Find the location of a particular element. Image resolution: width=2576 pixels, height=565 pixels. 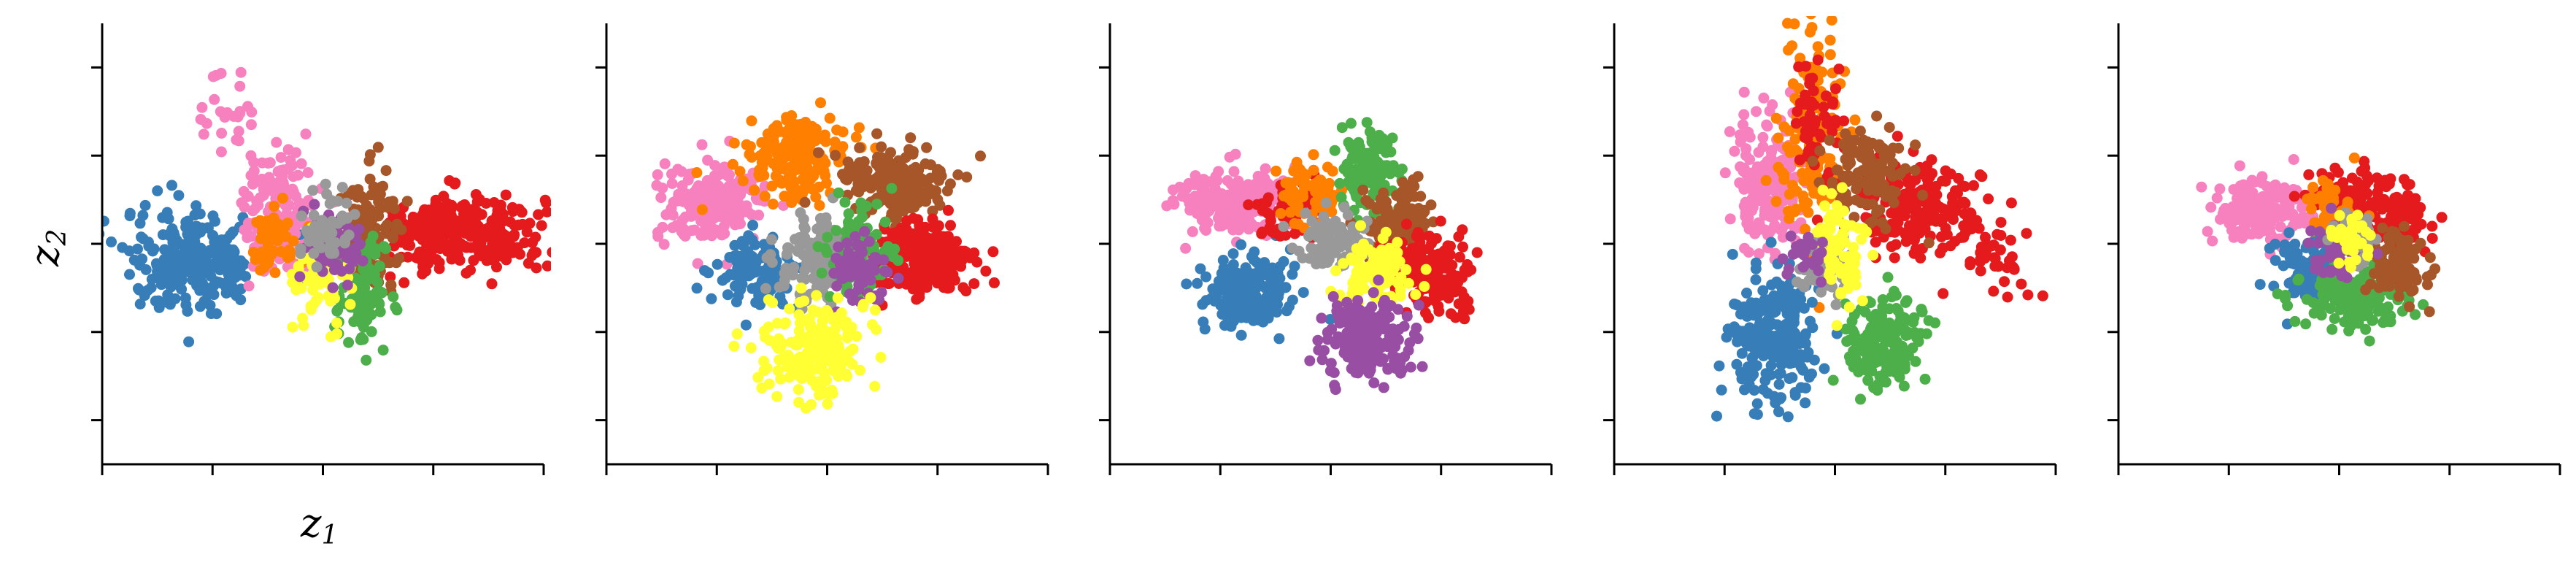

scatter-points is located at coordinates (1879, 219).